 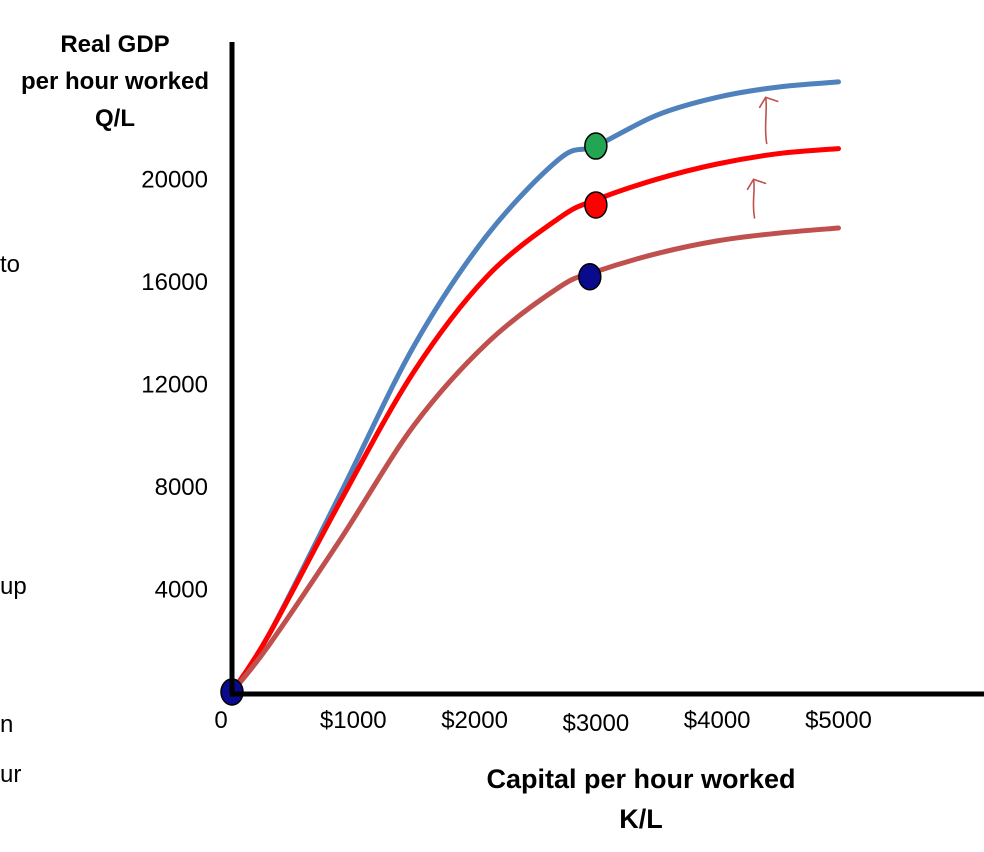 What do you see at coordinates (174, 282) in the screenshot?
I see `y-tick-label: 16000` at bounding box center [174, 282].